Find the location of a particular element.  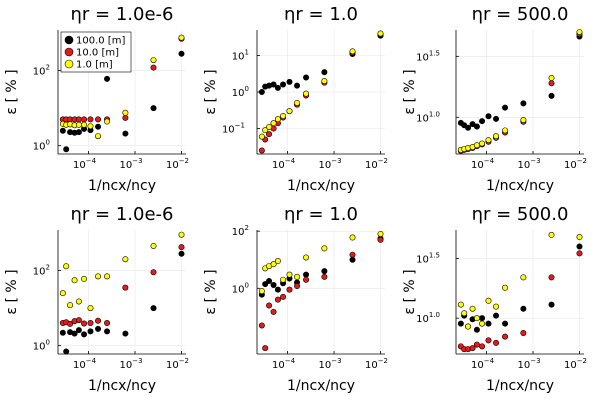

chart-title: ηr = 1.0e-6 is located at coordinates (122, 14).